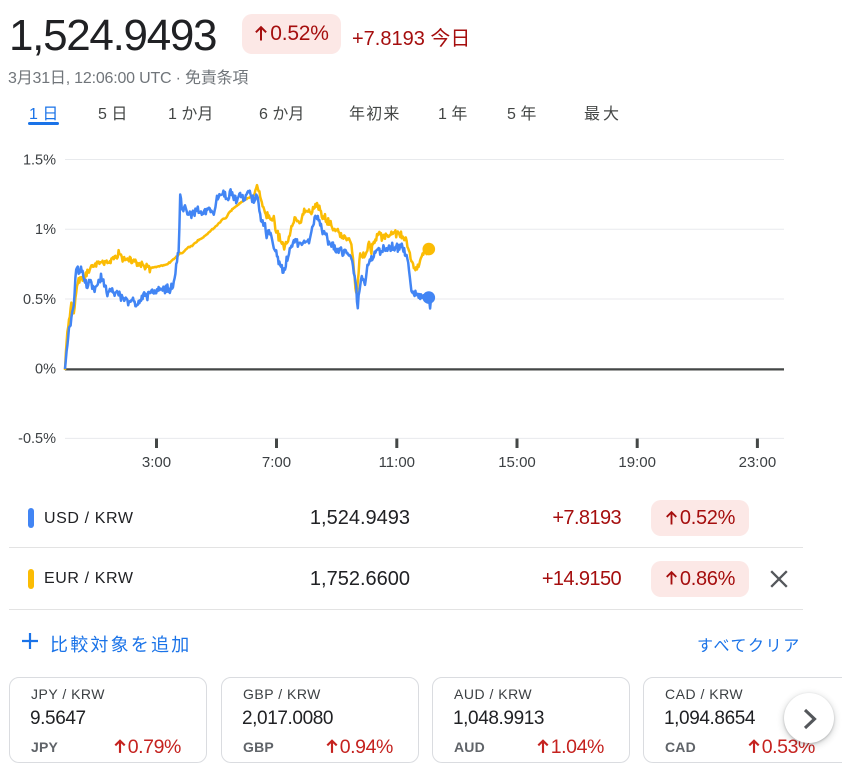 Image resolution: width=842 pixels, height=782 pixels. What do you see at coordinates (39, 300) in the screenshot?
I see `svg-text: 0.5%` at bounding box center [39, 300].